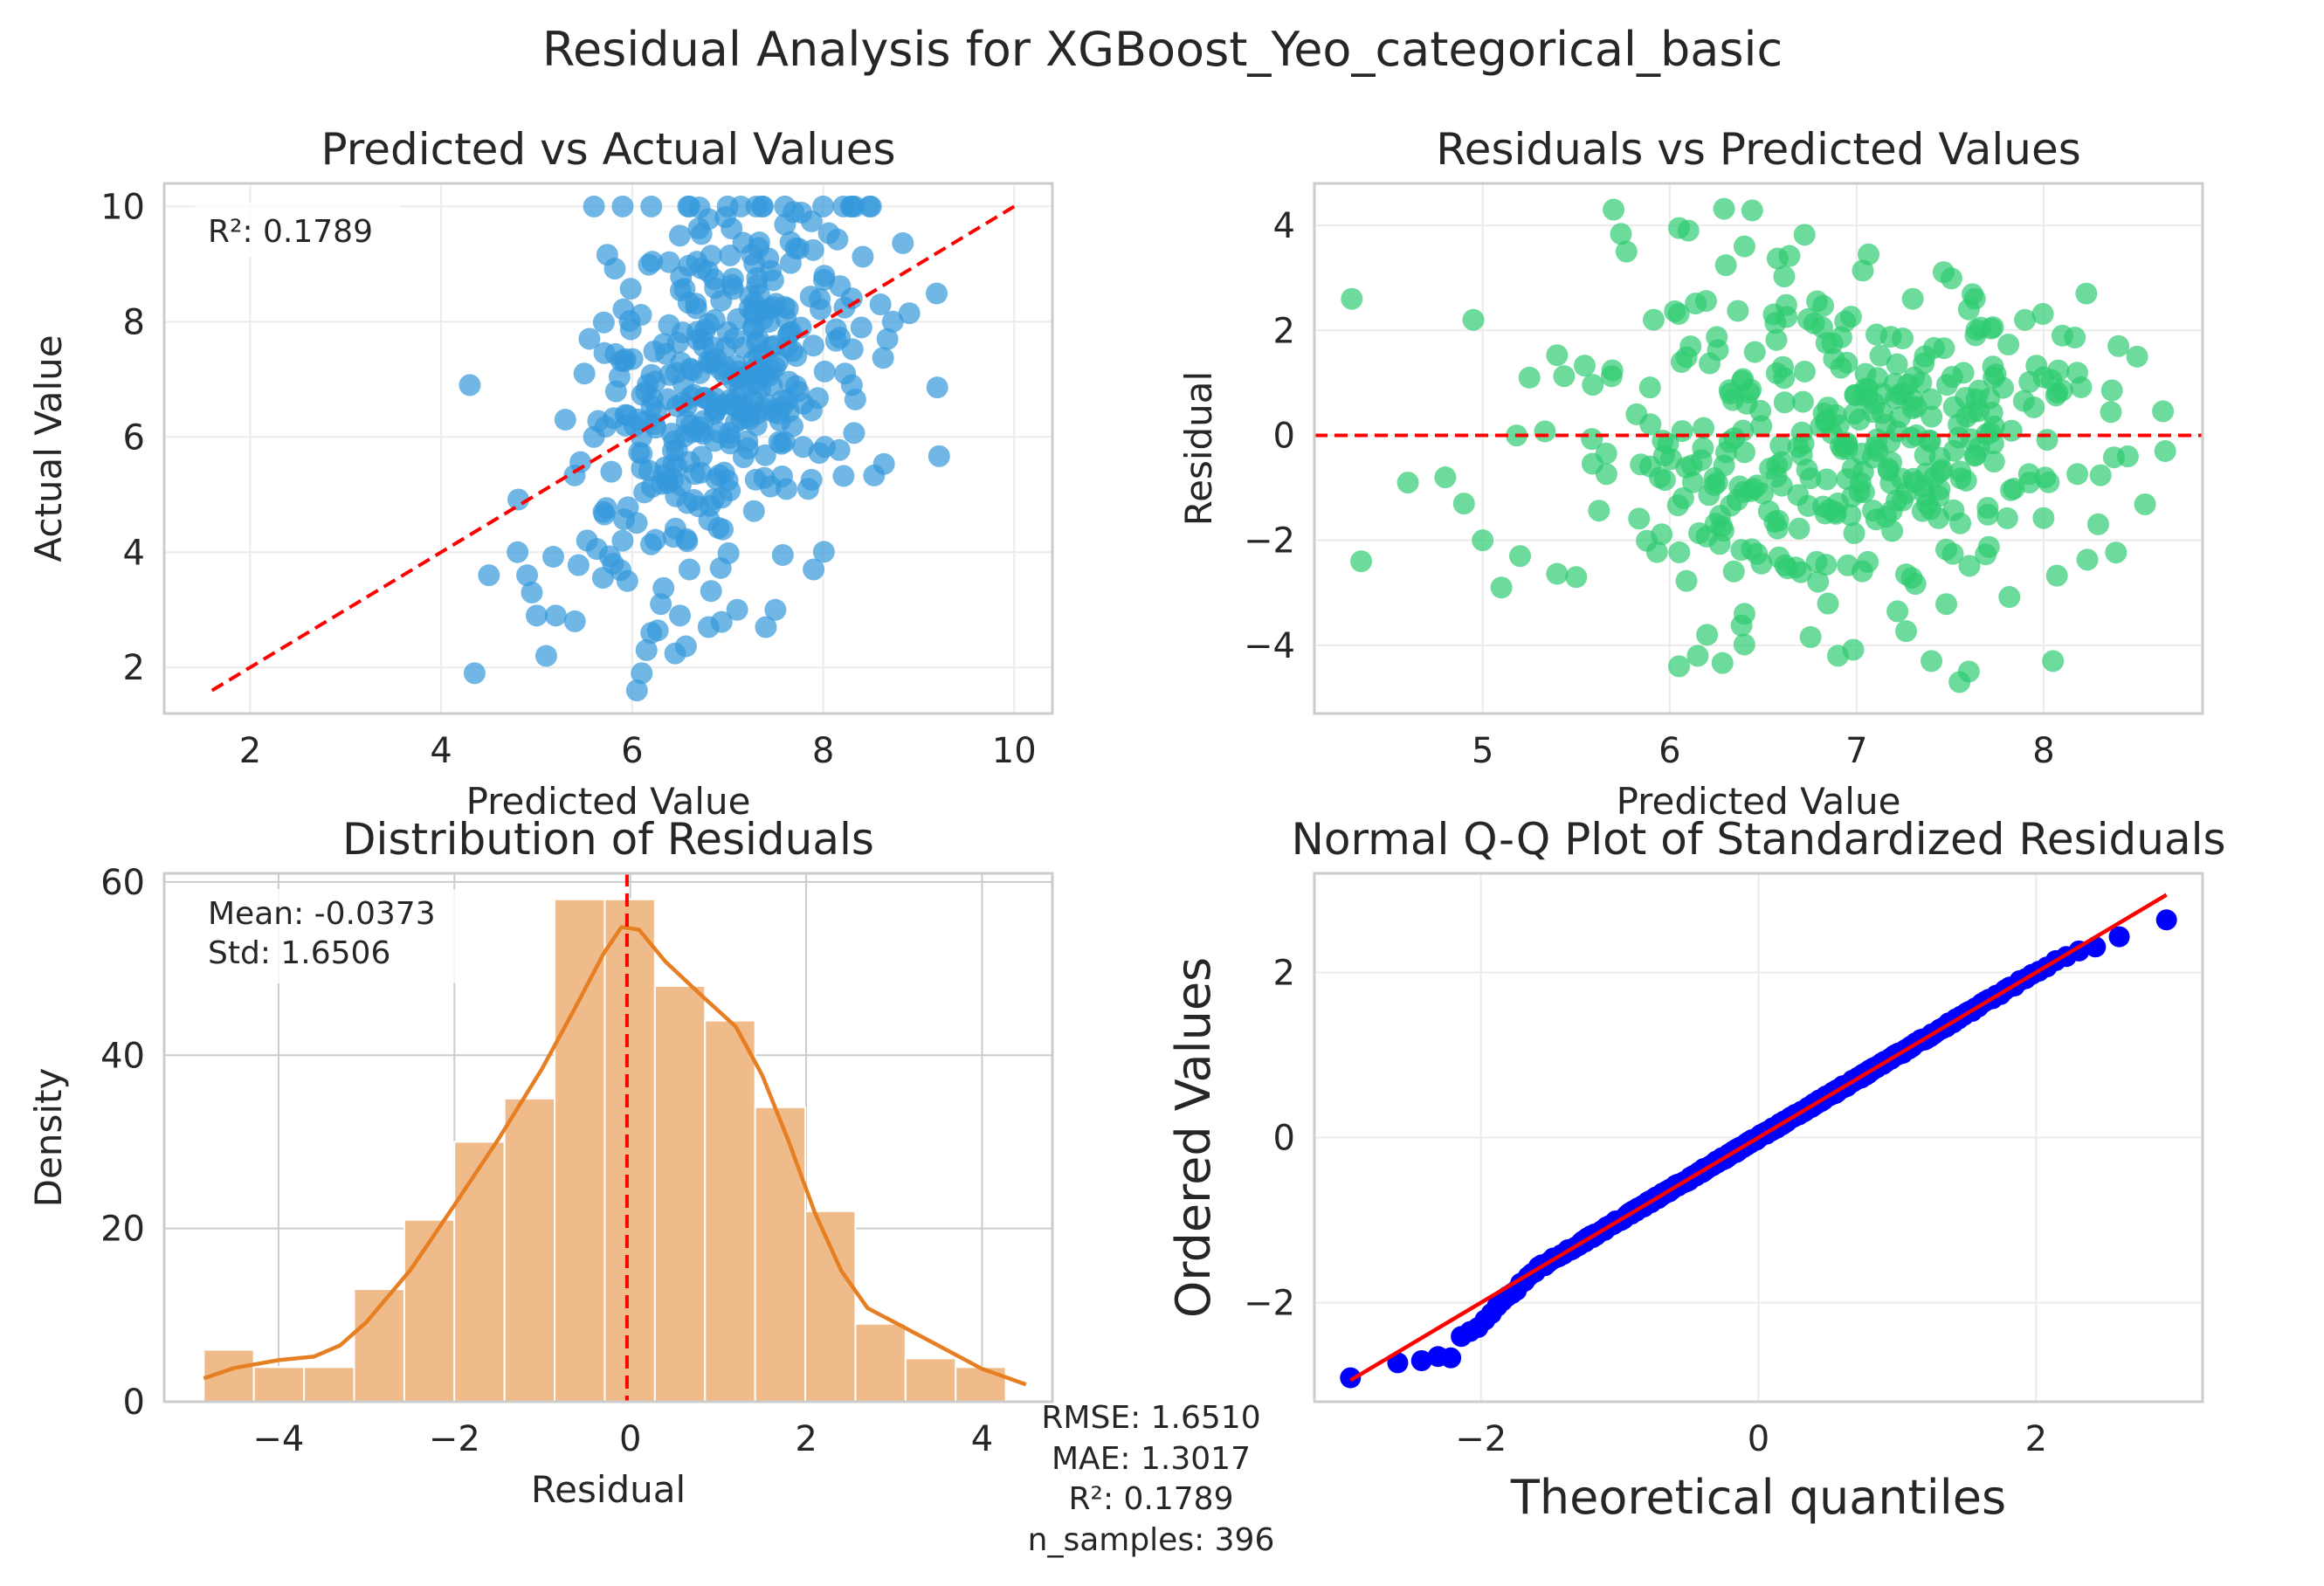 This screenshot has width=2324, height=1586. What do you see at coordinates (1284, 973) in the screenshot?
I see `y-tick-label: 2` at bounding box center [1284, 973].